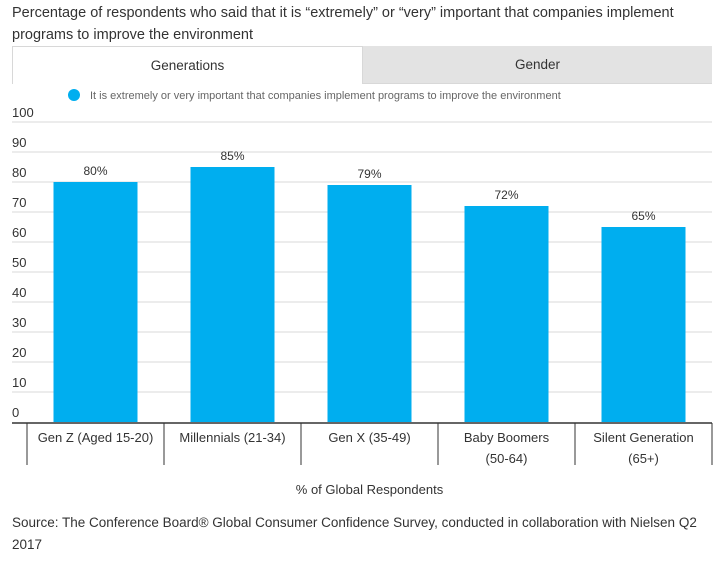 Image resolution: width=718 pixels, height=564 pixels. What do you see at coordinates (232, 437) in the screenshot?
I see `x-tick-label: Millennials (21-34)` at bounding box center [232, 437].